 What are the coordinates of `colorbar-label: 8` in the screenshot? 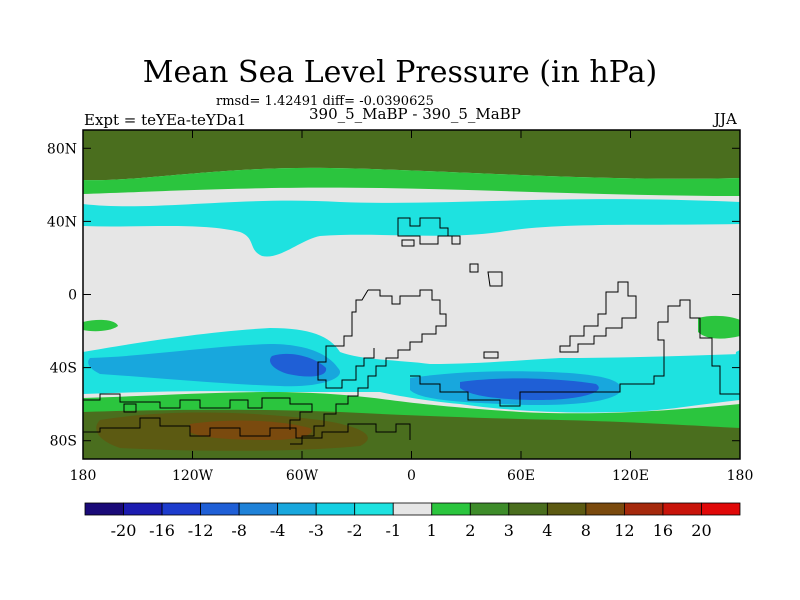 It's located at (586, 530).